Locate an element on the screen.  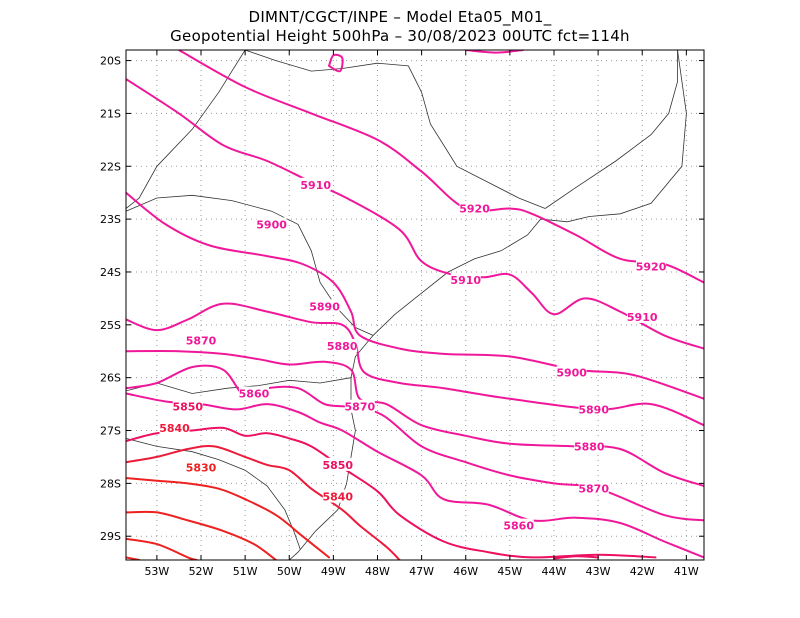
lon-tick-label: 53W is located at coordinates (156, 571).